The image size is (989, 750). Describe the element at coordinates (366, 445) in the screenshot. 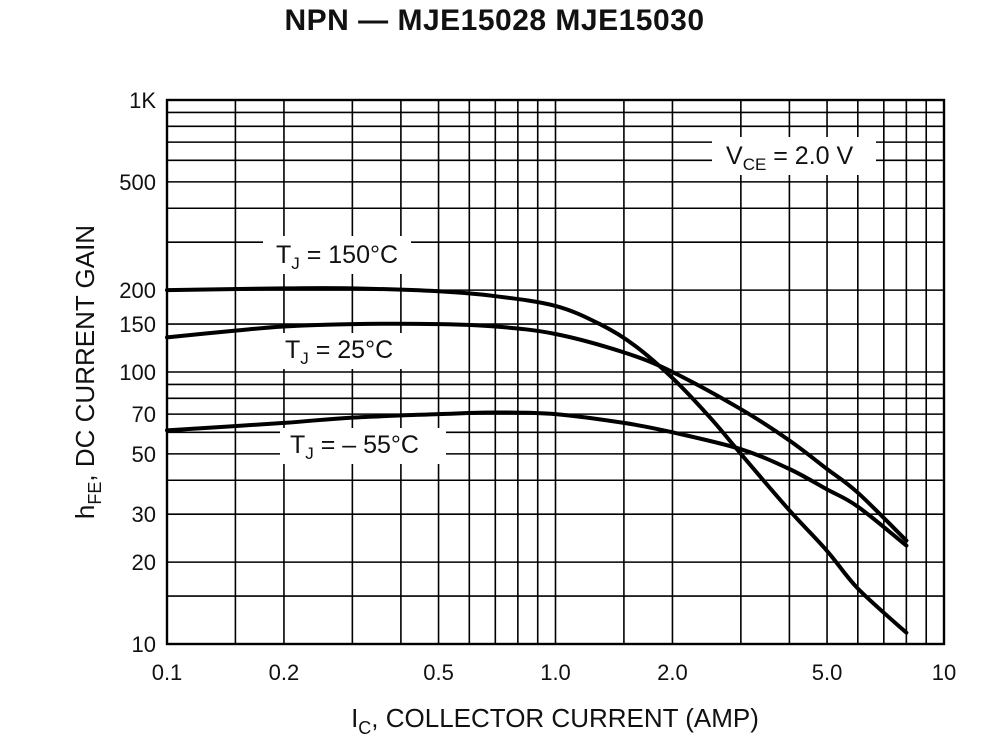

I see `series-label-rest: = – 55°C` at that location.